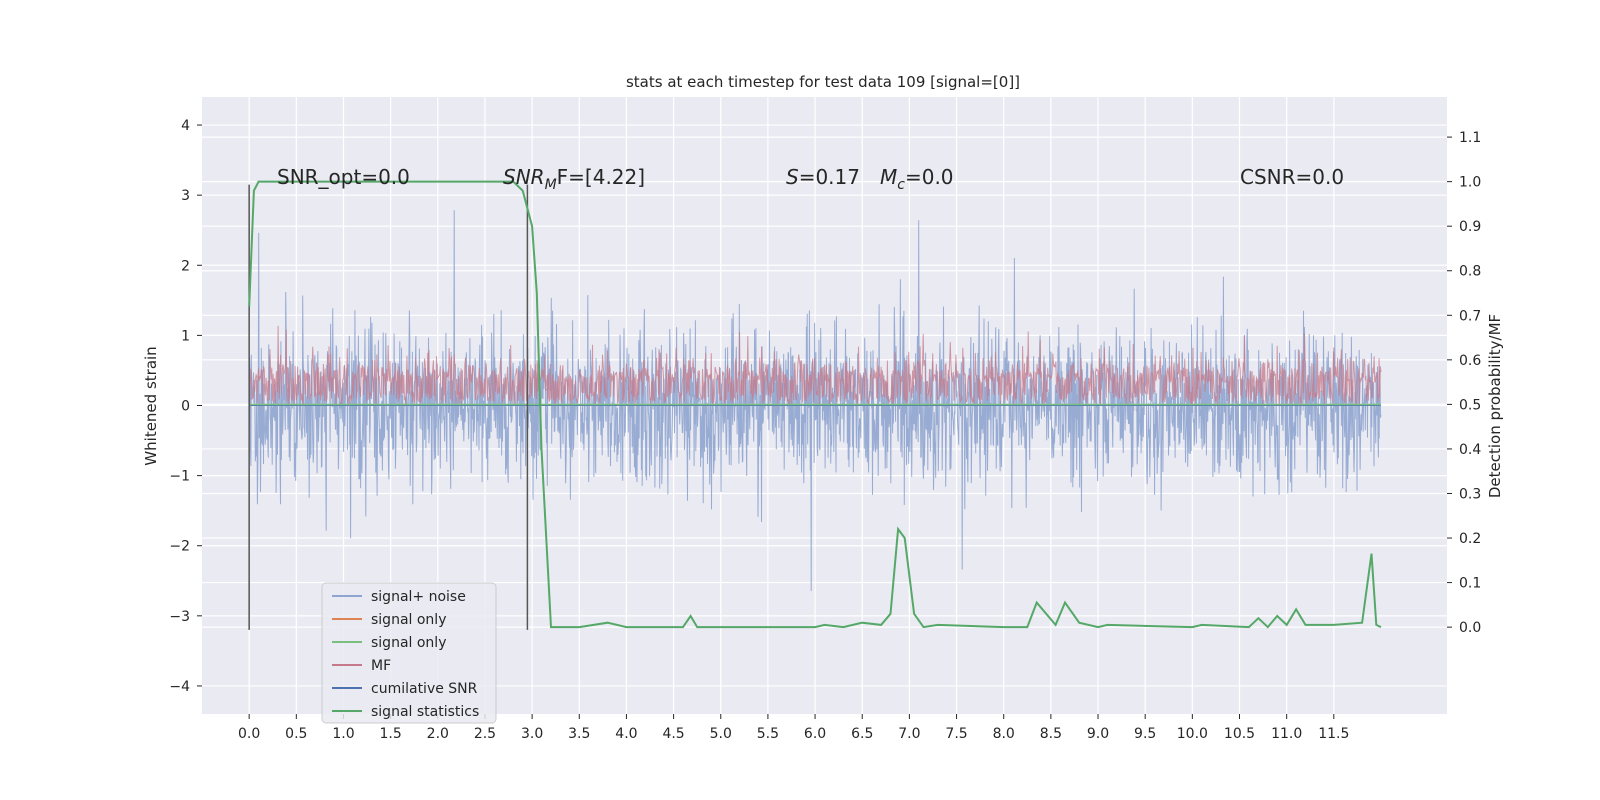  I want to click on y2-tick-label: 0.1, so click(1470, 584).